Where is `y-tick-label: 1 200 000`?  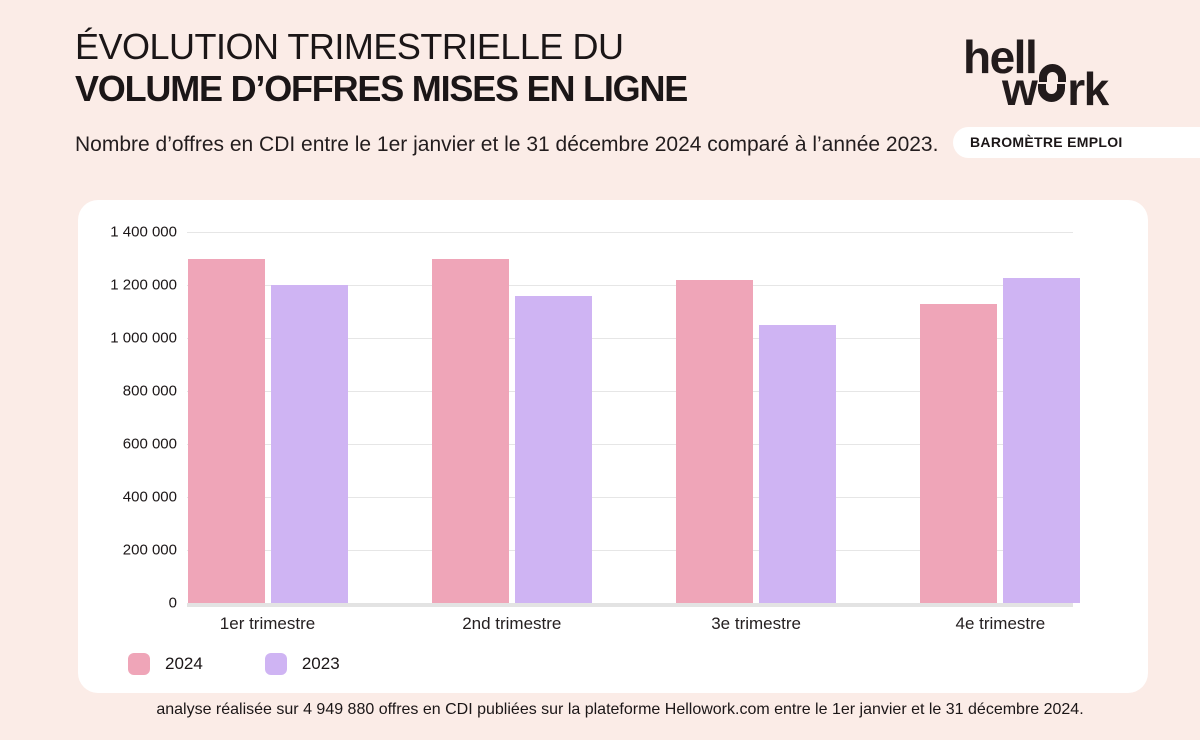 y-tick-label: 1 200 000 is located at coordinates (143, 285).